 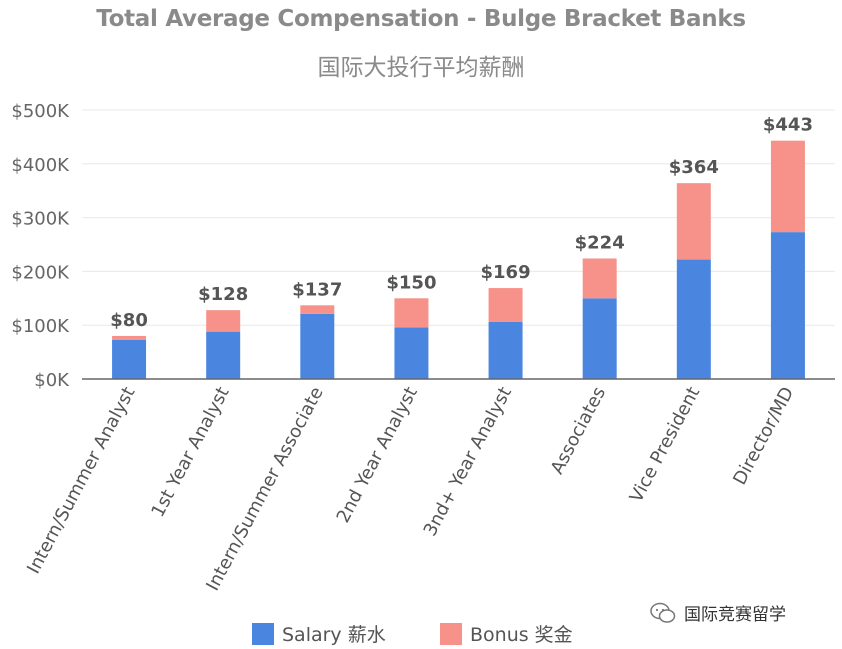 What do you see at coordinates (263, 633) in the screenshot?
I see `legend-swatch-salary` at bounding box center [263, 633].